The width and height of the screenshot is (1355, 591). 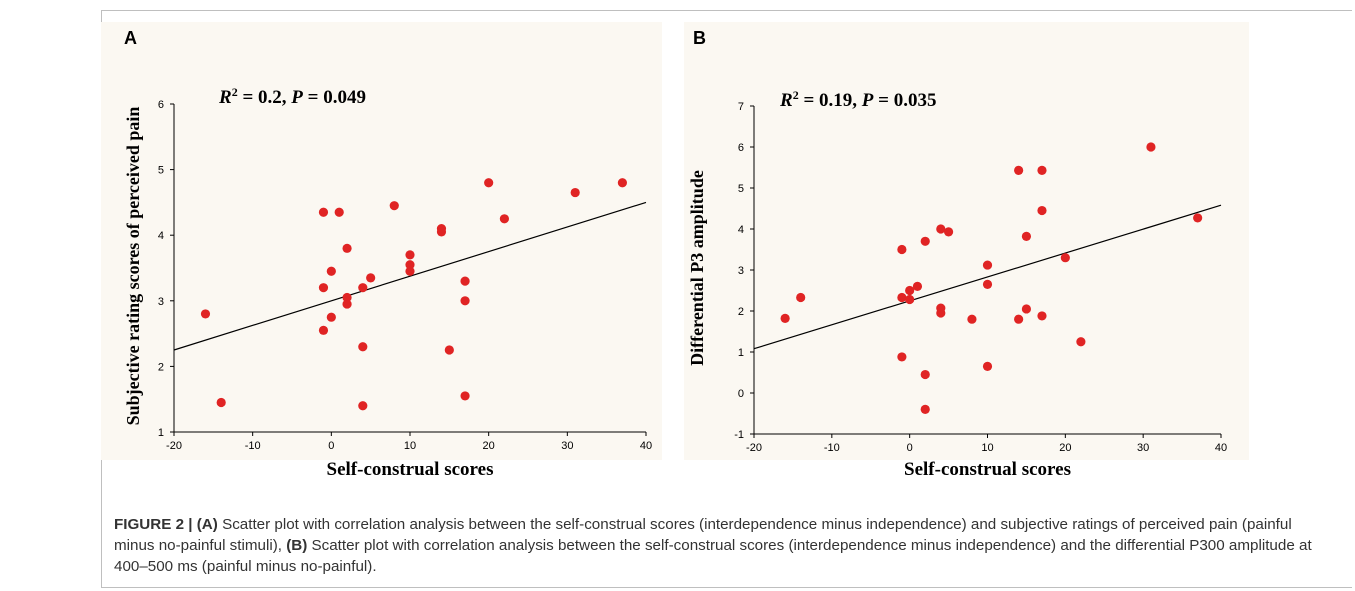 I want to click on stats-annotation: R2 = 0.2, P = 0.049, so click(x=292, y=96).